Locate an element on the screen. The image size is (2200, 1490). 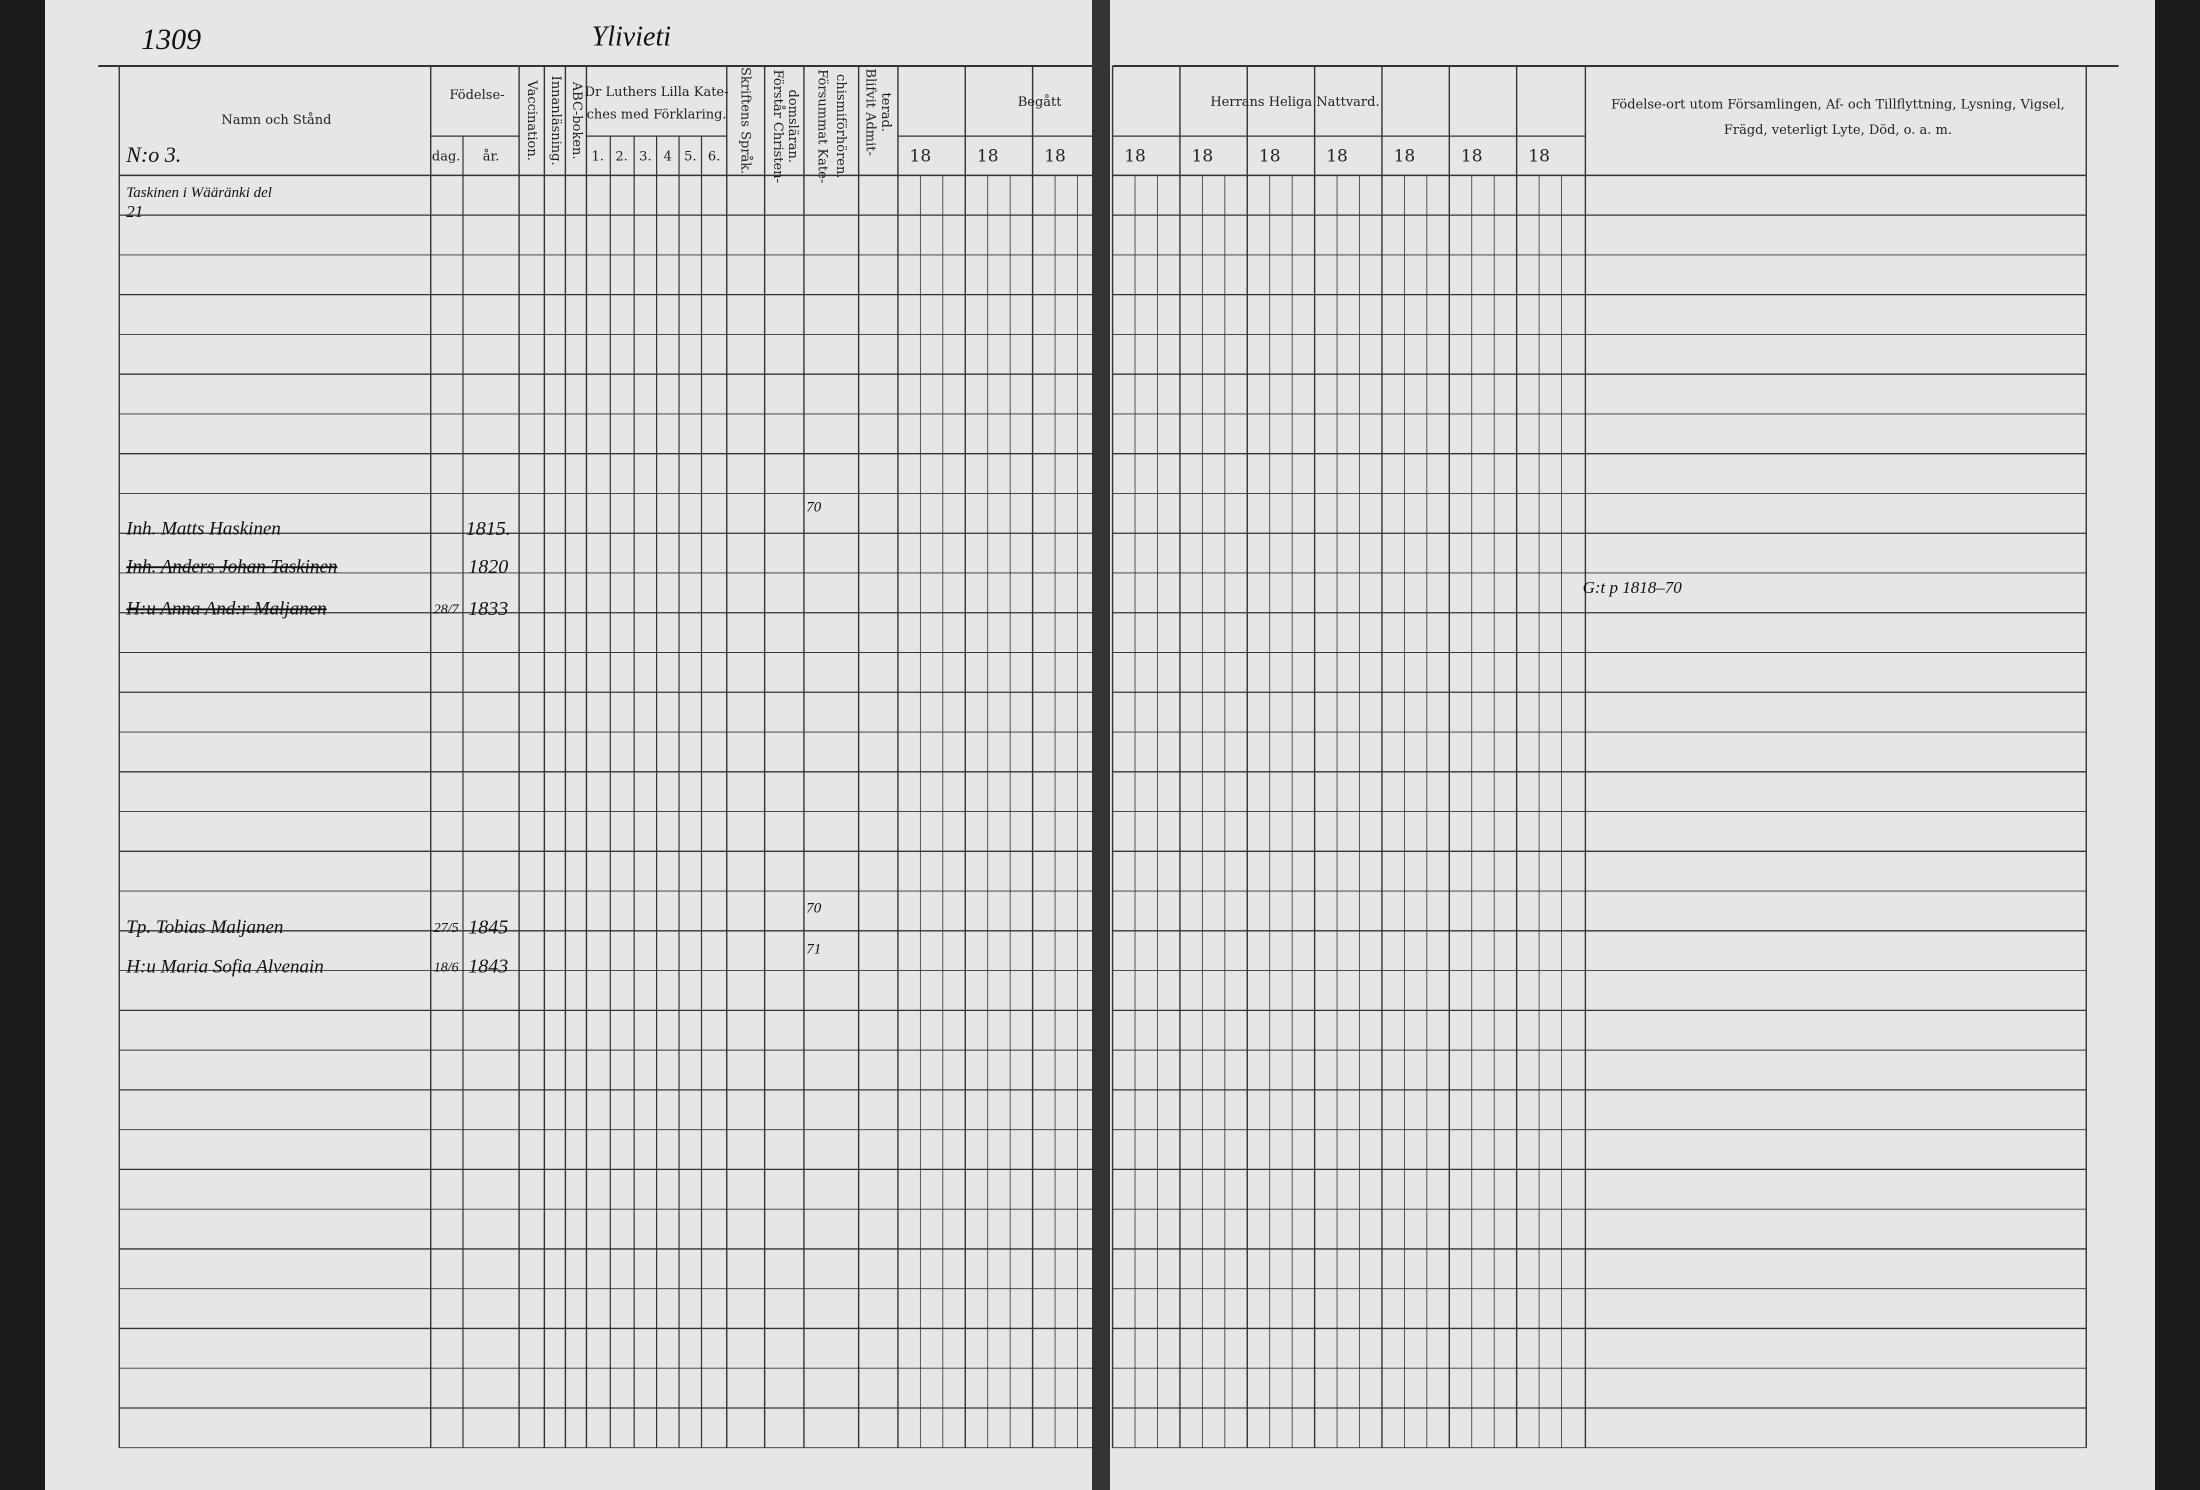
text: Innanläsning. is located at coordinates (555, 121).